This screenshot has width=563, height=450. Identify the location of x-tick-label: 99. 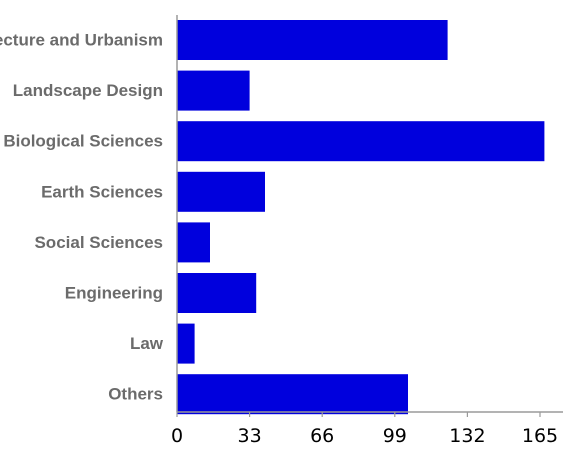
(395, 436).